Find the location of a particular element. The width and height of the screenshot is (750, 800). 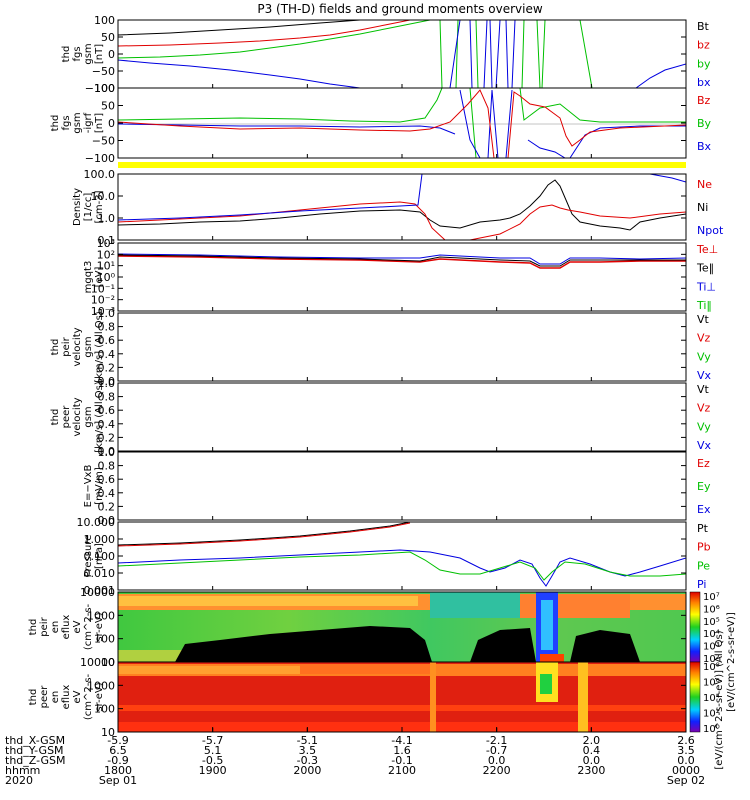

y-tick-label: 10 is located at coordinates (108, 662).